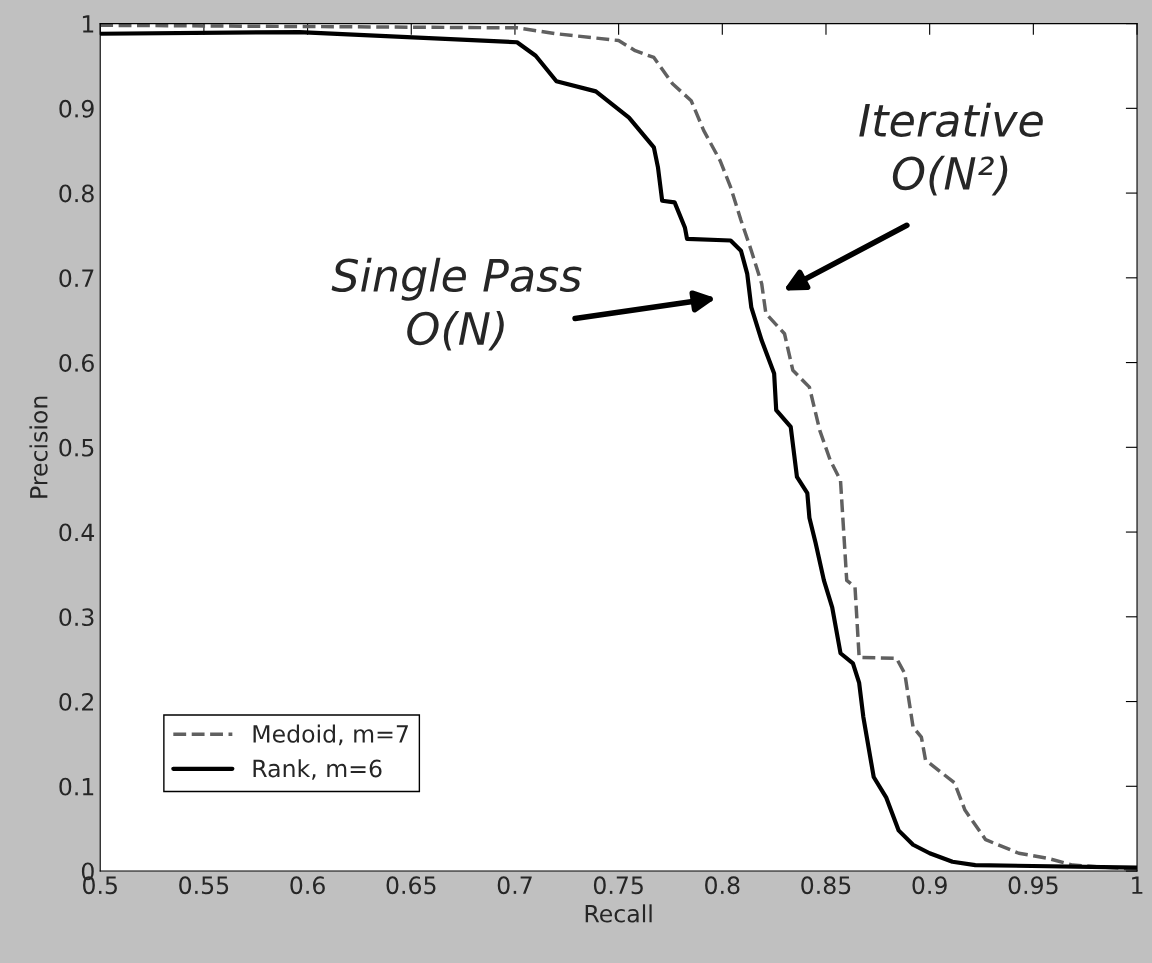 This screenshot has width=1152, height=963. I want to click on y-tick-label: 0.8, so click(76, 193).